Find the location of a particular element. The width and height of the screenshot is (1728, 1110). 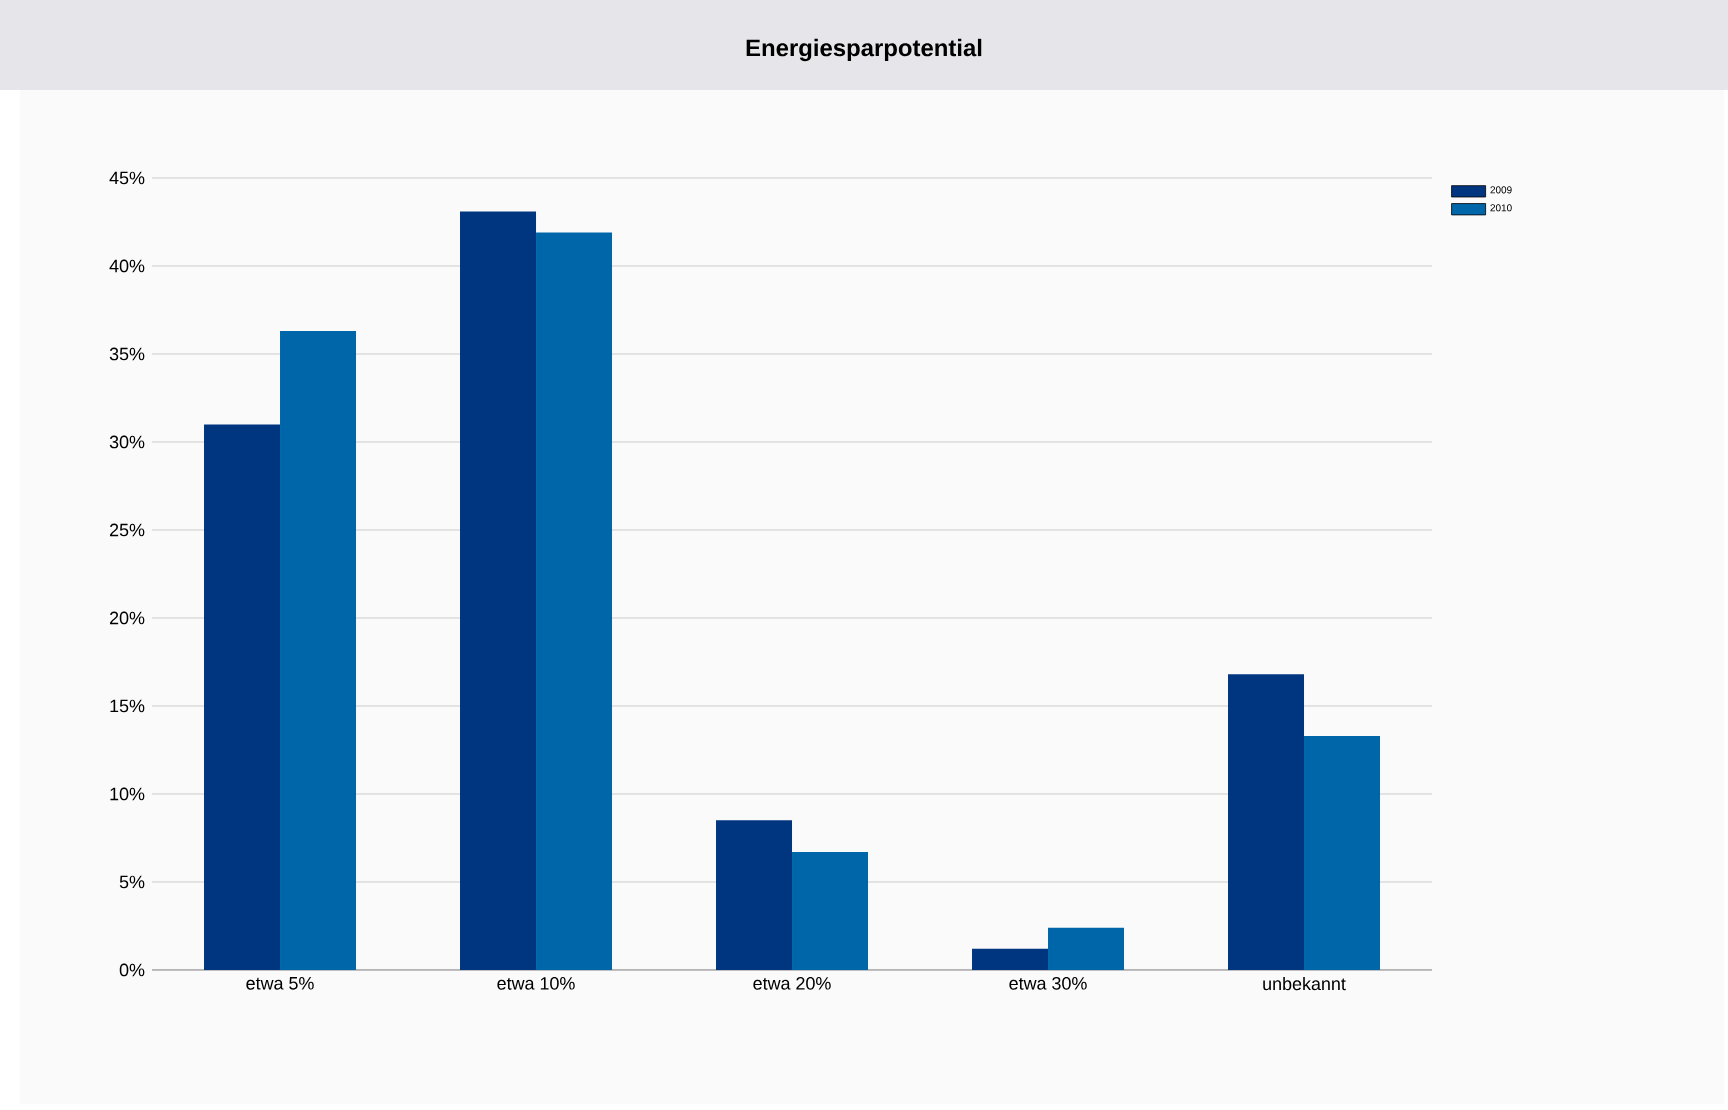

chart-title: Energiesparpotential is located at coordinates (864, 50).